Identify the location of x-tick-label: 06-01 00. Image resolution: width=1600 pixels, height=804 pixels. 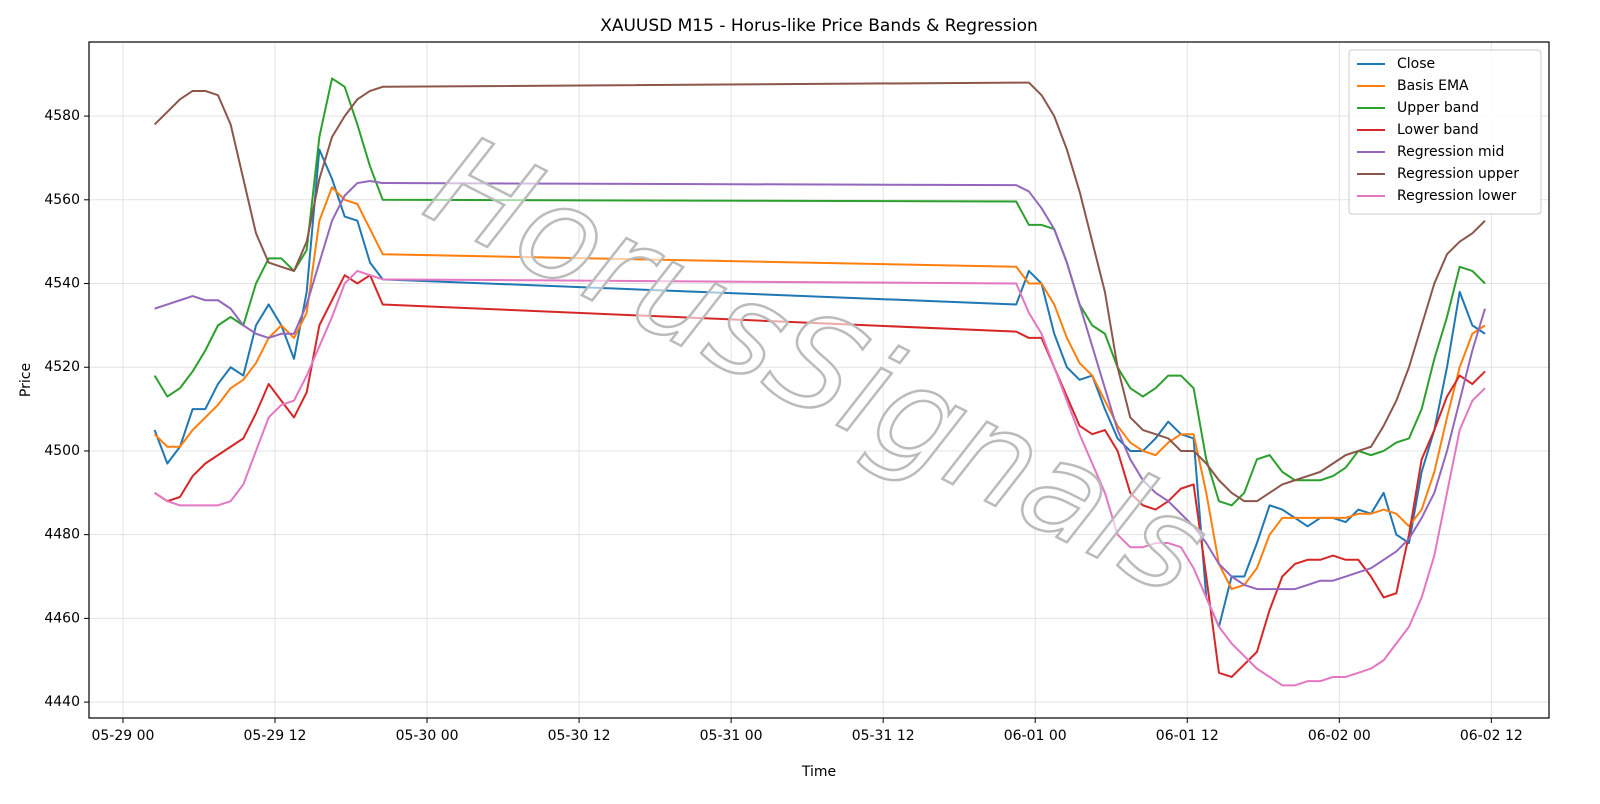
(1035, 736).